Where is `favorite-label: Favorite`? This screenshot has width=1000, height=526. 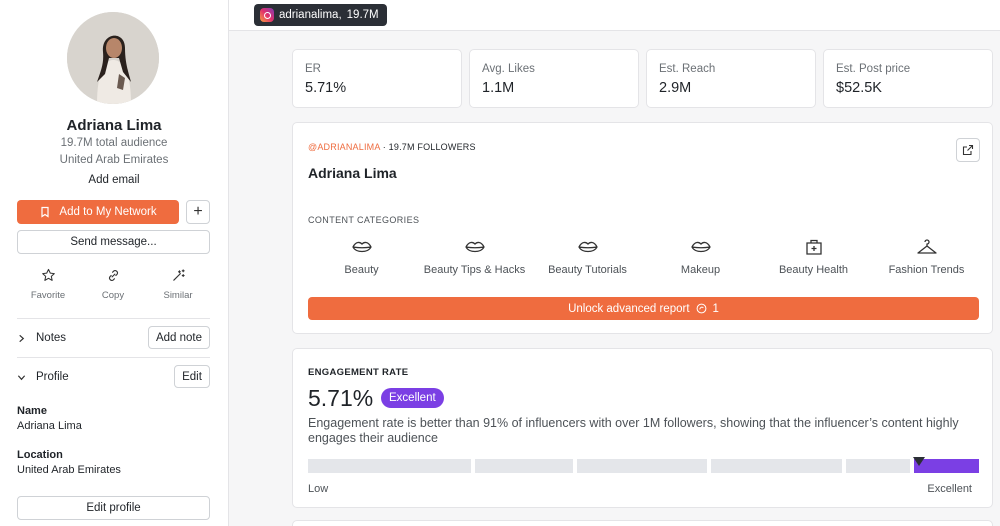 favorite-label: Favorite is located at coordinates (48, 295).